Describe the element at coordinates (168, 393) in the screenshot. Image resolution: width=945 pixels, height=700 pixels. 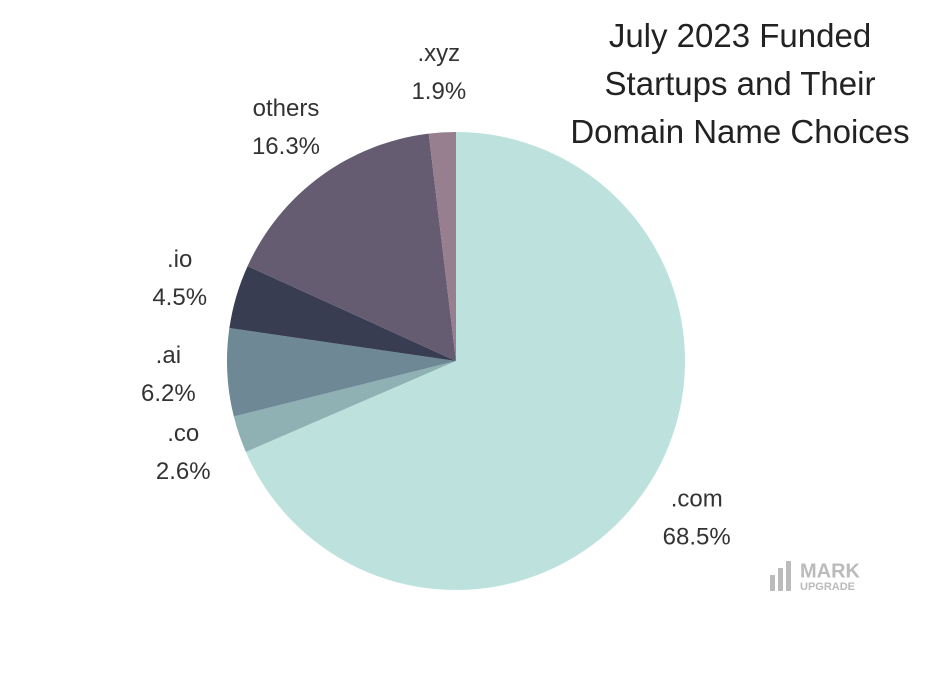
I see `slice-value: 6.2%` at that location.